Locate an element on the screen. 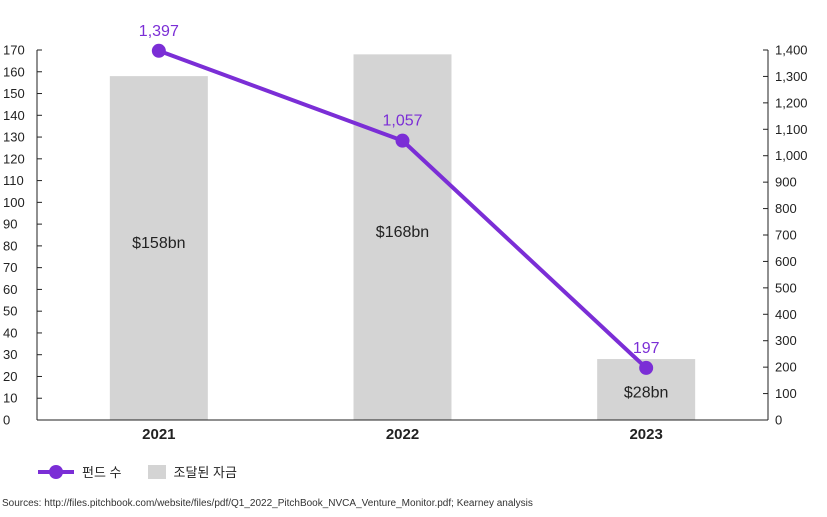  left-tick-label: 170 is located at coordinates (14, 50).